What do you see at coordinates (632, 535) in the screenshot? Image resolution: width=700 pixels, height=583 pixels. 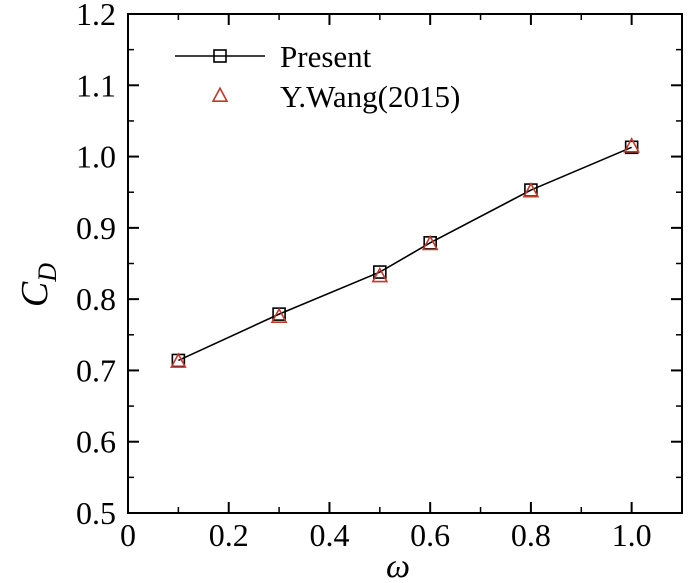 I see `x-tick-label: 1.0` at bounding box center [632, 535].